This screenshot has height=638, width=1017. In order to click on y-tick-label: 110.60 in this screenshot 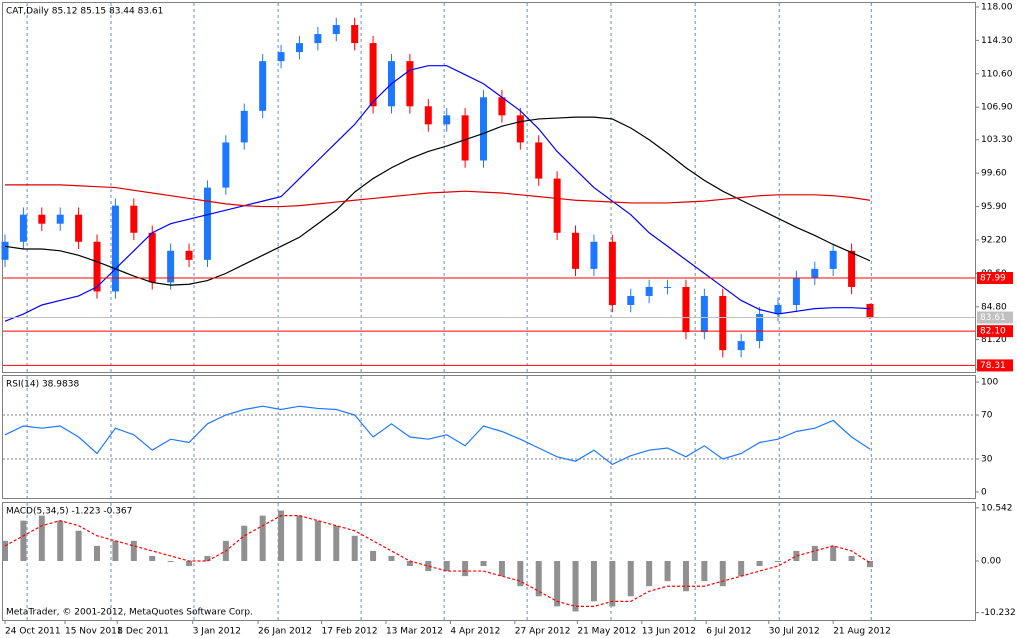, I will do `click(997, 74)`.